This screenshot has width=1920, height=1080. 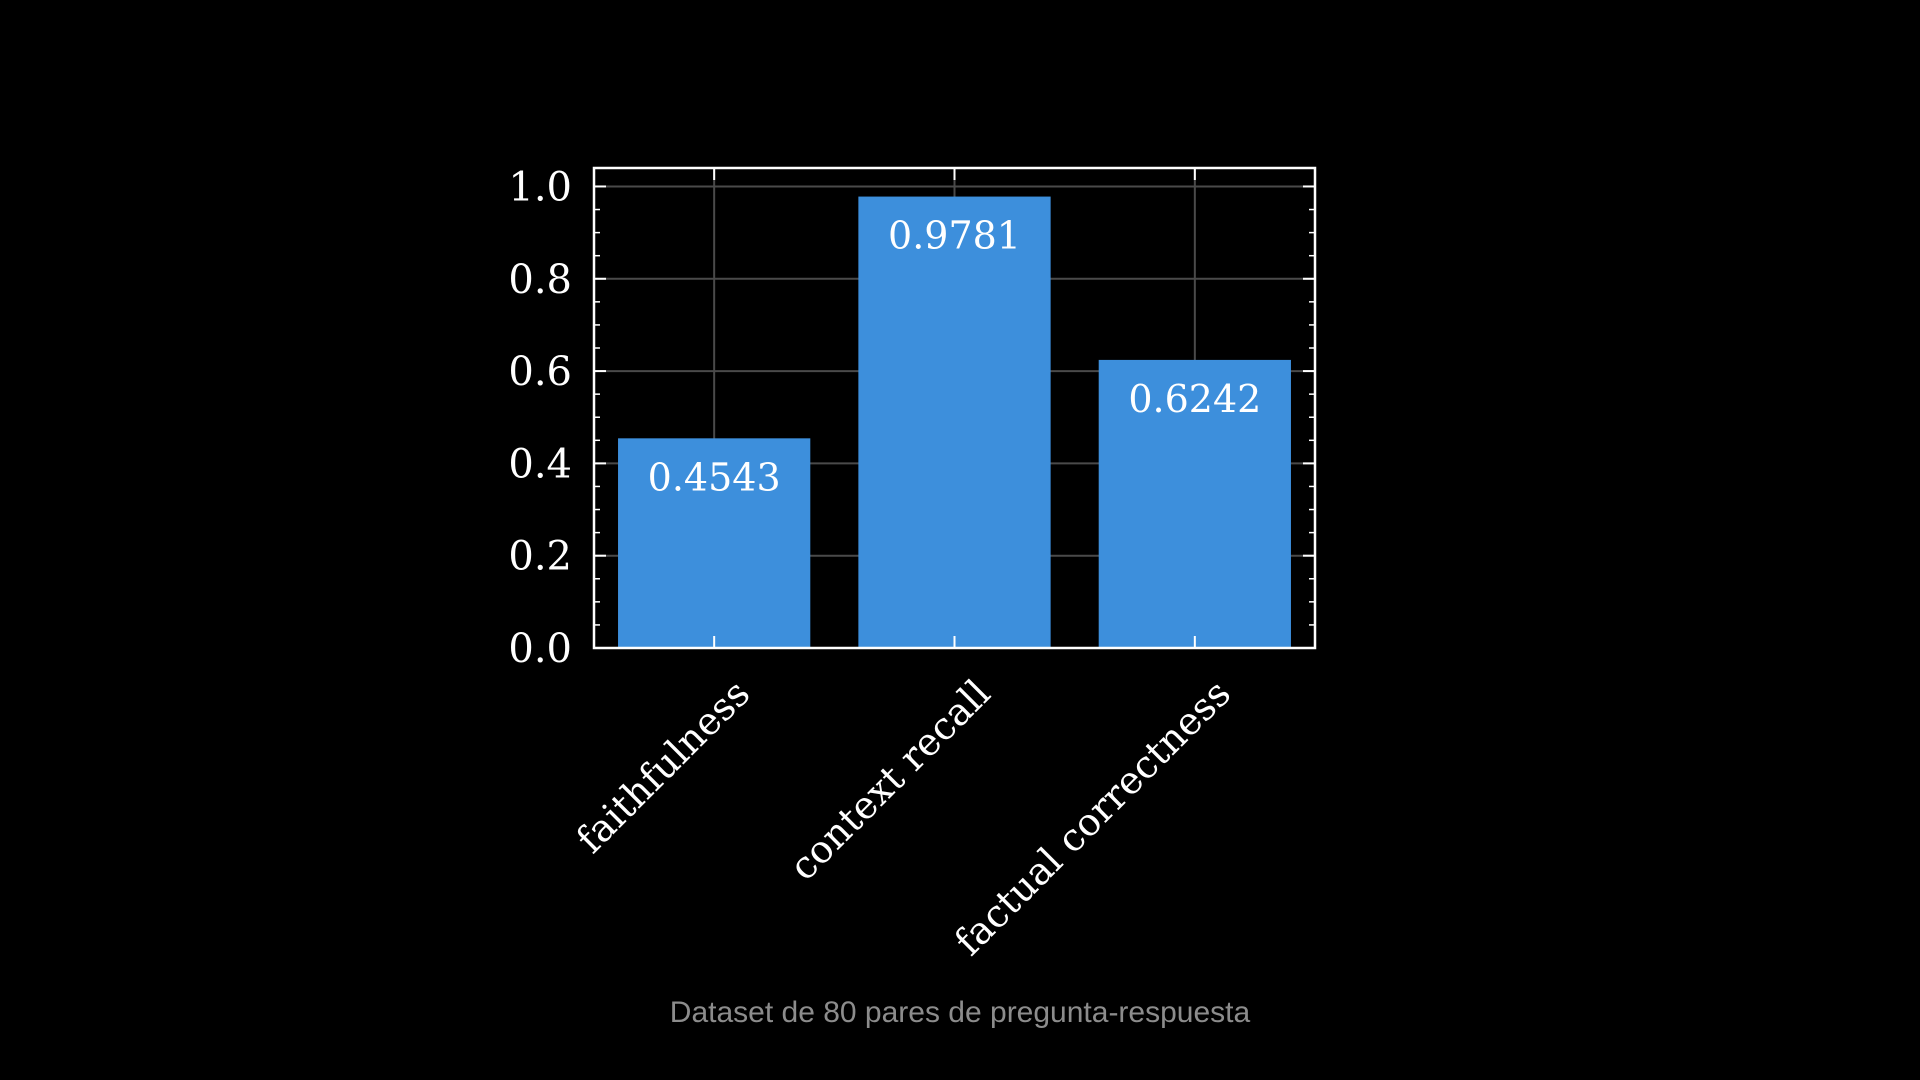 I want to click on bar-context-recall, so click(x=954, y=422).